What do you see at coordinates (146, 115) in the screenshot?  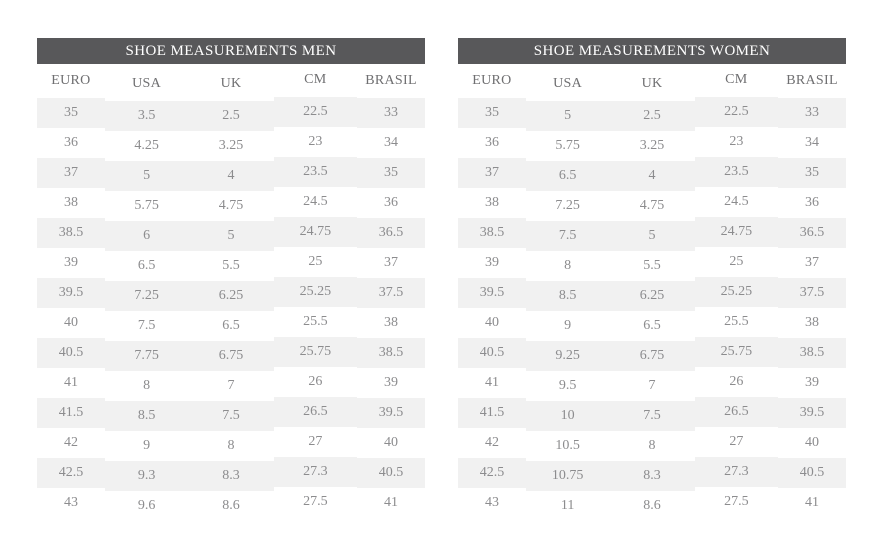 I see `table-cell: 3.5` at bounding box center [146, 115].